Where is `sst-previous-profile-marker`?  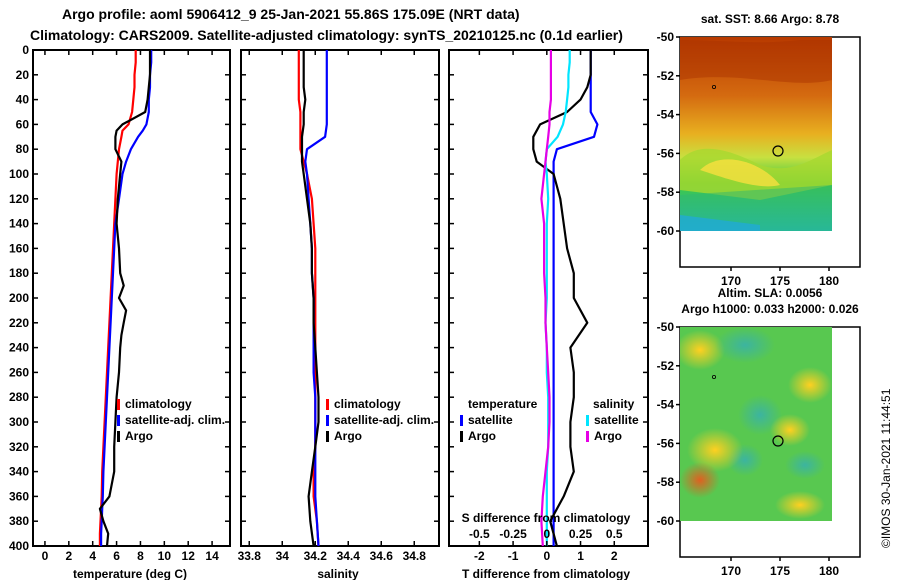 sst-previous-profile-marker is located at coordinates (714, 87).